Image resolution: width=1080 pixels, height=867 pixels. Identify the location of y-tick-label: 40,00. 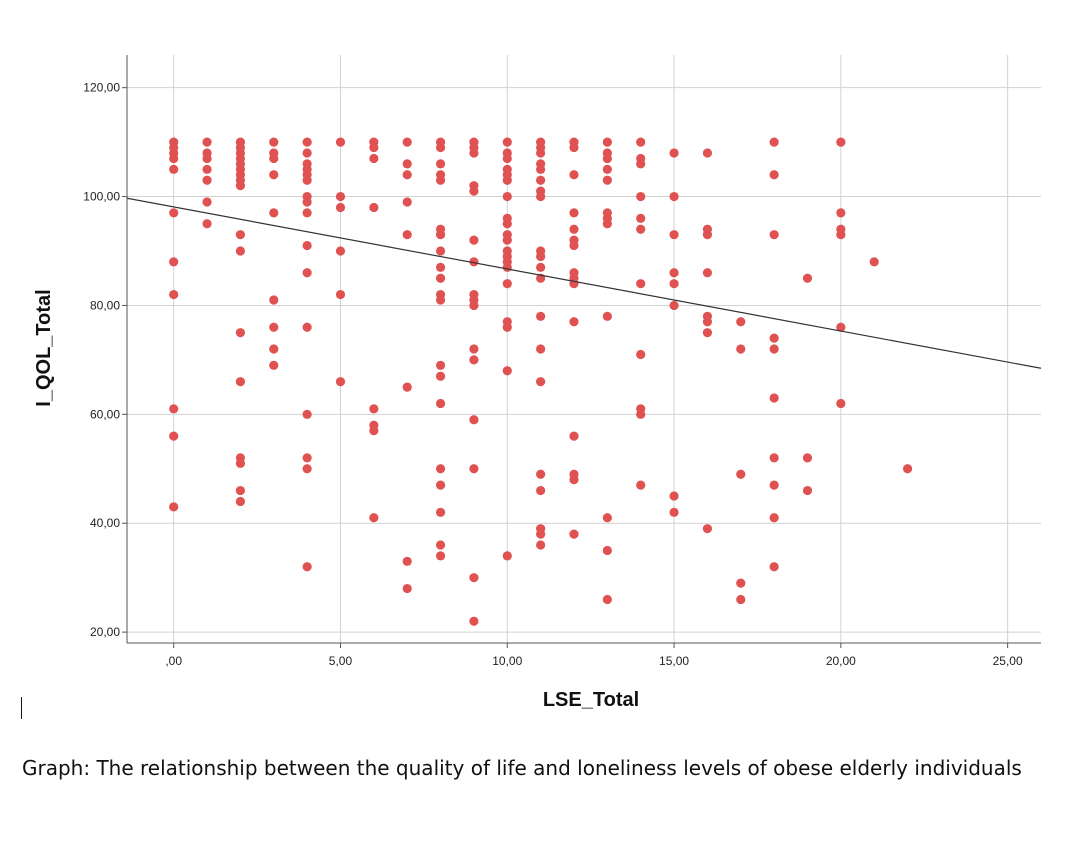
(105, 523).